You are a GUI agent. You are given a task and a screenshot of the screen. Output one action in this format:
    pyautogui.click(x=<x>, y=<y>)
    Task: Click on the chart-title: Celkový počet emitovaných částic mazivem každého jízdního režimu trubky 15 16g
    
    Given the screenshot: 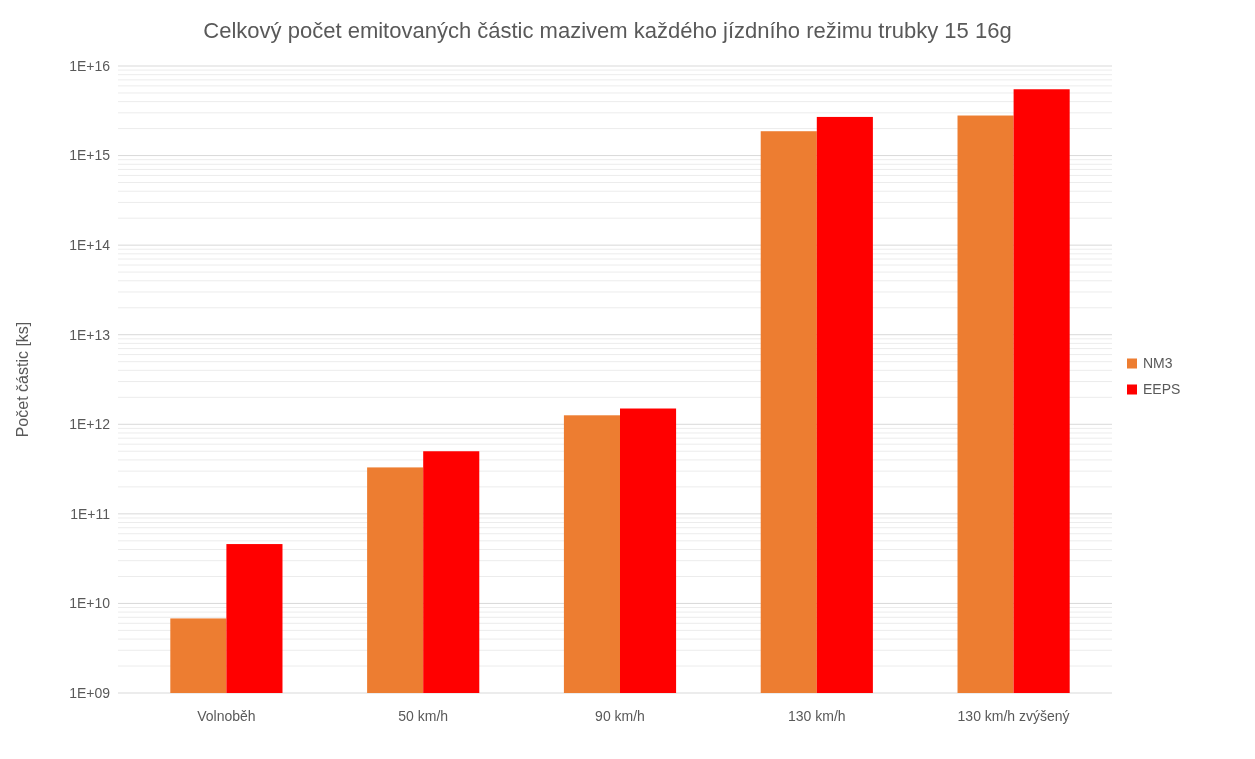 What is the action you would take?
    pyautogui.click(x=607, y=30)
    